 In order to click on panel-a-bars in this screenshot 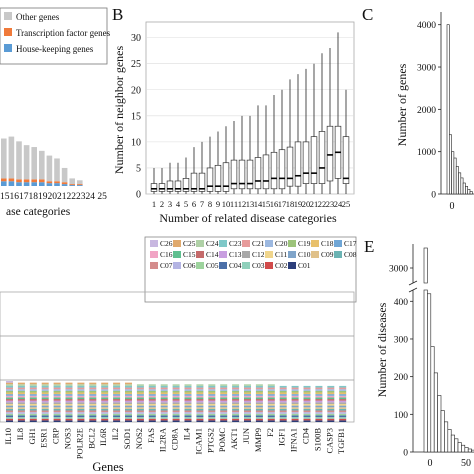, I will do `click(42, 161)`.